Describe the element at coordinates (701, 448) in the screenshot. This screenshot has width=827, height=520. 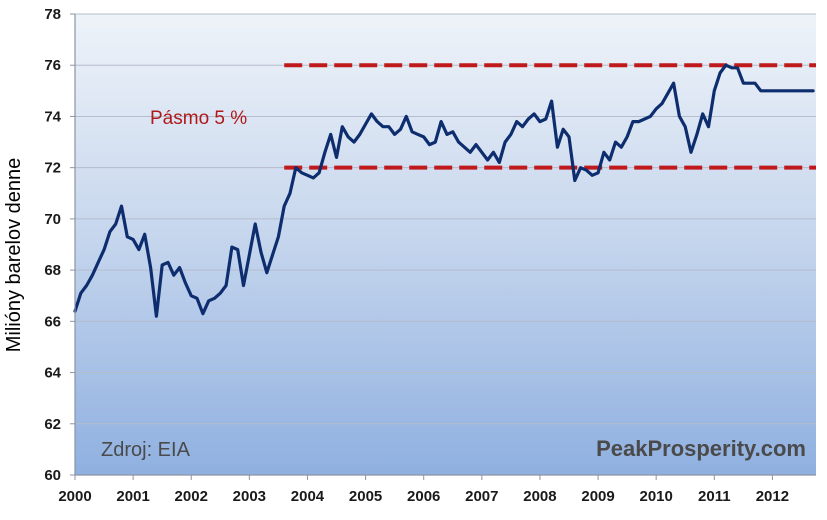
I see `brand-watermark: PeakProsperity.com` at that location.